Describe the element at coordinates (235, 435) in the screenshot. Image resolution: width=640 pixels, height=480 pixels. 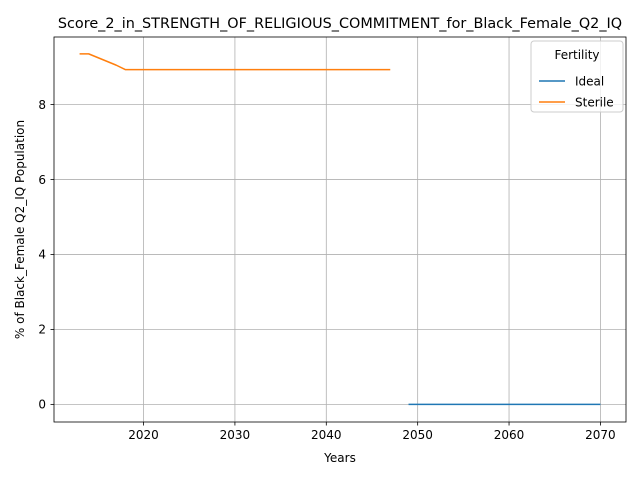
I see `x-tick-label: 2030` at that location.